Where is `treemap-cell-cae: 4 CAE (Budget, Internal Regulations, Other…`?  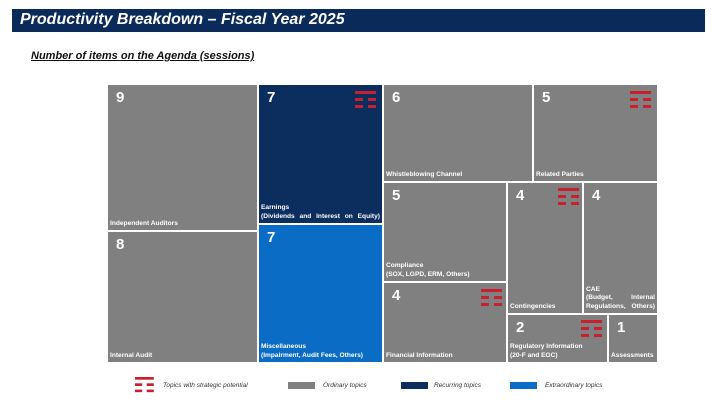
treemap-cell-cae: 4 CAE (Budget, Internal Regulations, Other… is located at coordinates (620, 248).